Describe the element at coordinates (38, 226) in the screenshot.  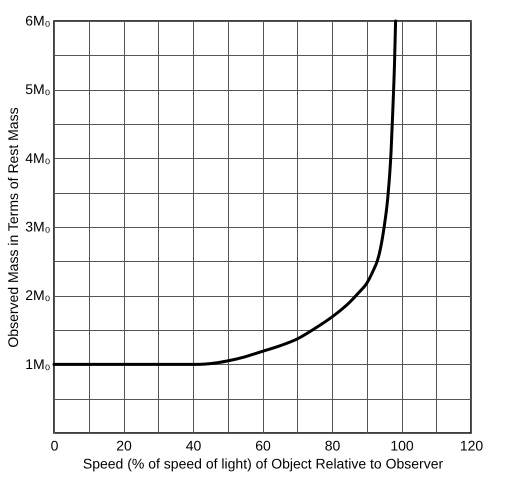
I see `y-tick-label: 3M₀` at that location.